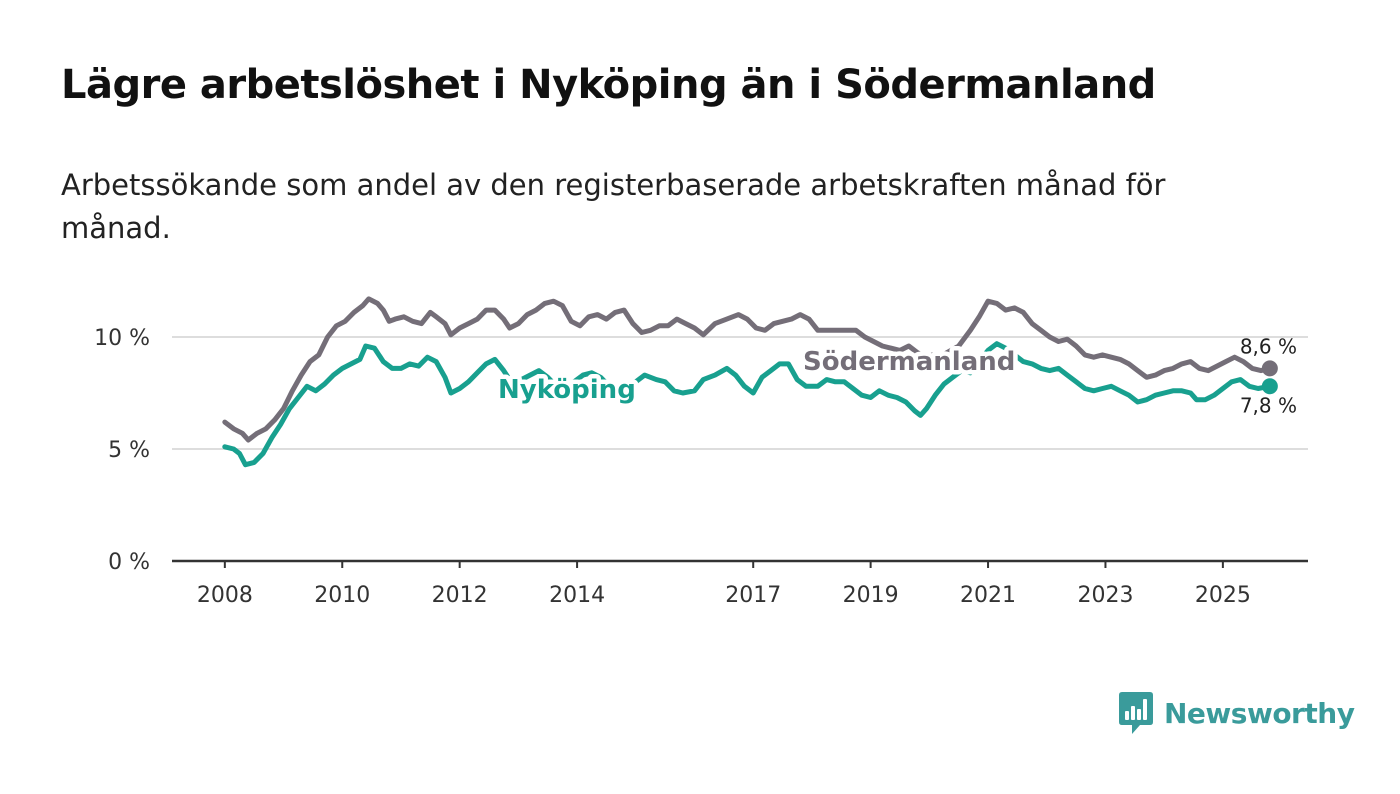 This screenshot has width=1400, height=794. I want to click on end-point-nykoping, so click(1269, 386).